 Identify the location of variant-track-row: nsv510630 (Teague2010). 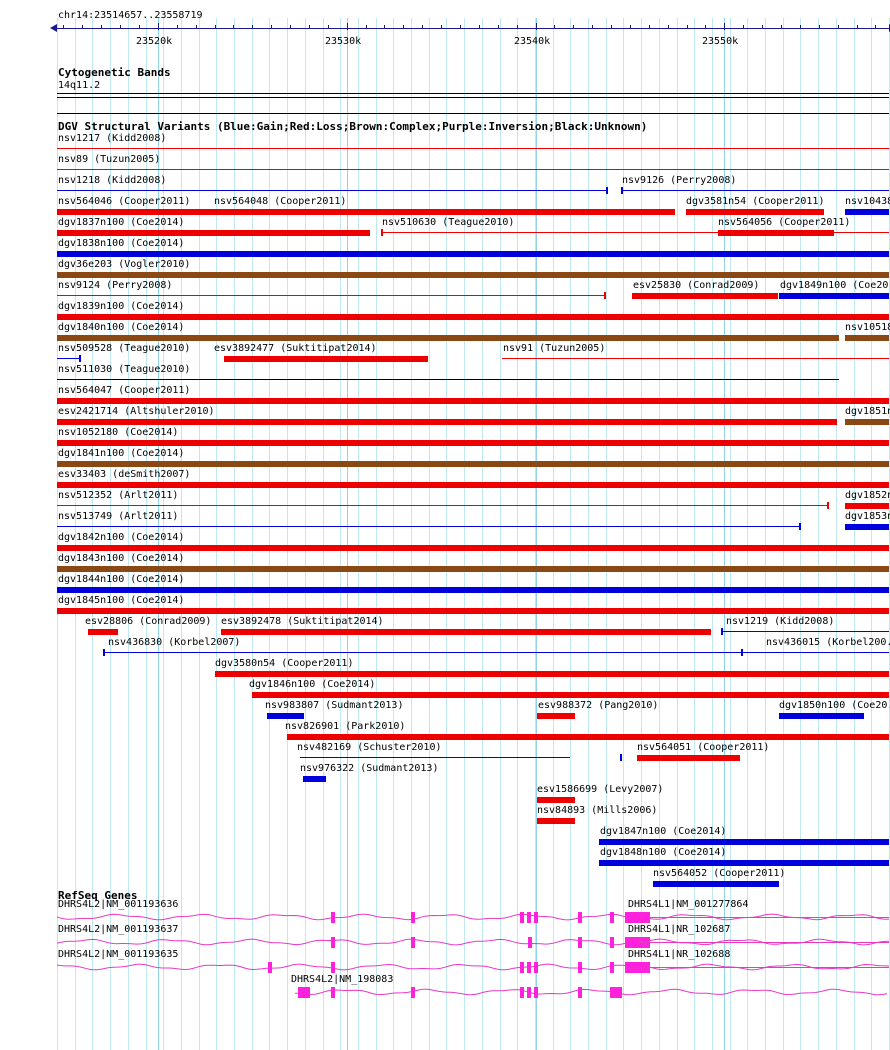
(445, 227).